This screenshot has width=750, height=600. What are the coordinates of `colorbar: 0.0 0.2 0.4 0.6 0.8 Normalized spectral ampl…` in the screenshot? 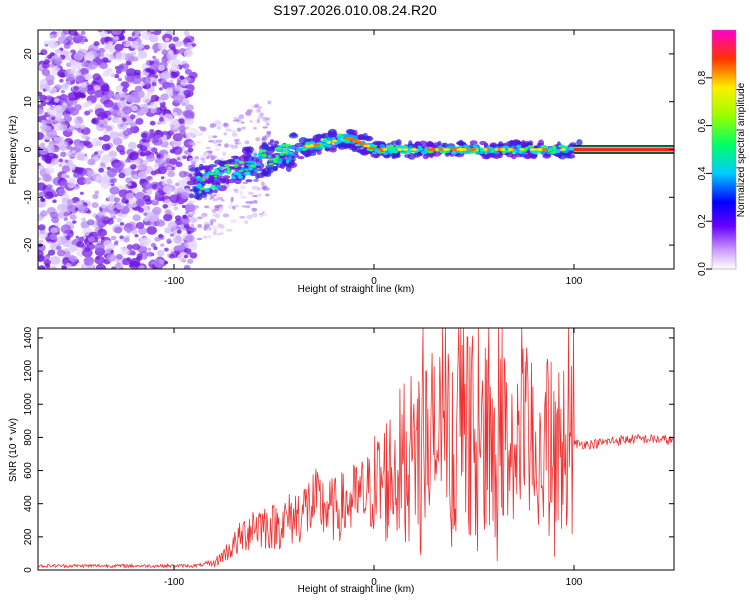 It's located at (722, 152).